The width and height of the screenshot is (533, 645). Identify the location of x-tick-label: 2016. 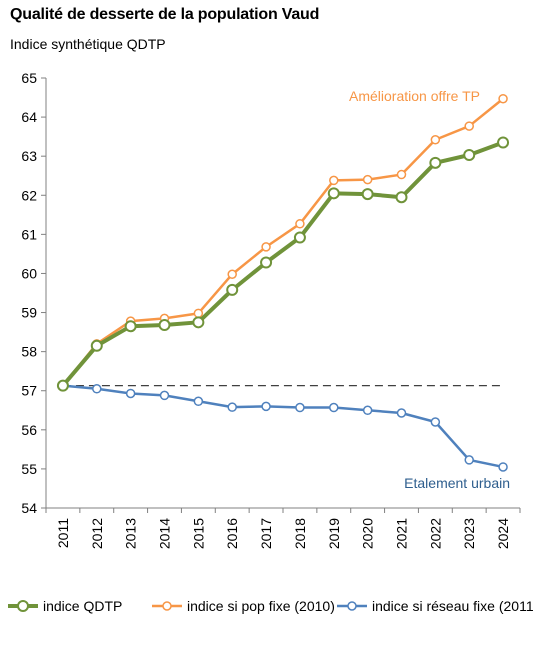
(232, 533).